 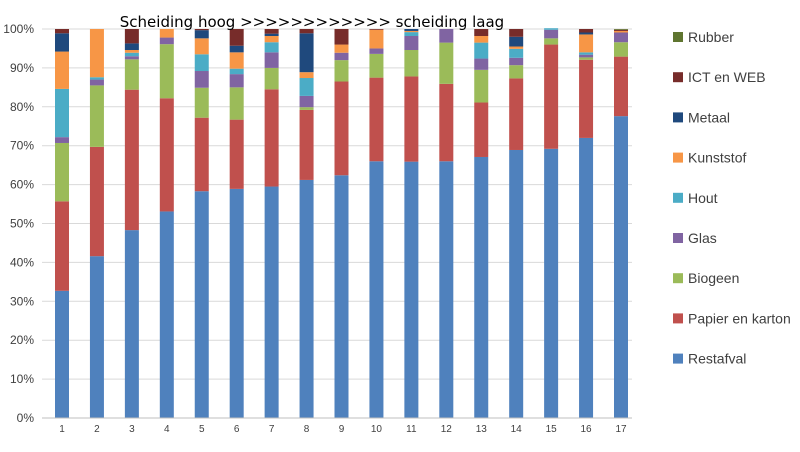 I want to click on y-axis-ticks: 0% 10% 20% 30% 40% 50% 60% 70% 80% 90% 100%, so click(x=18, y=223).